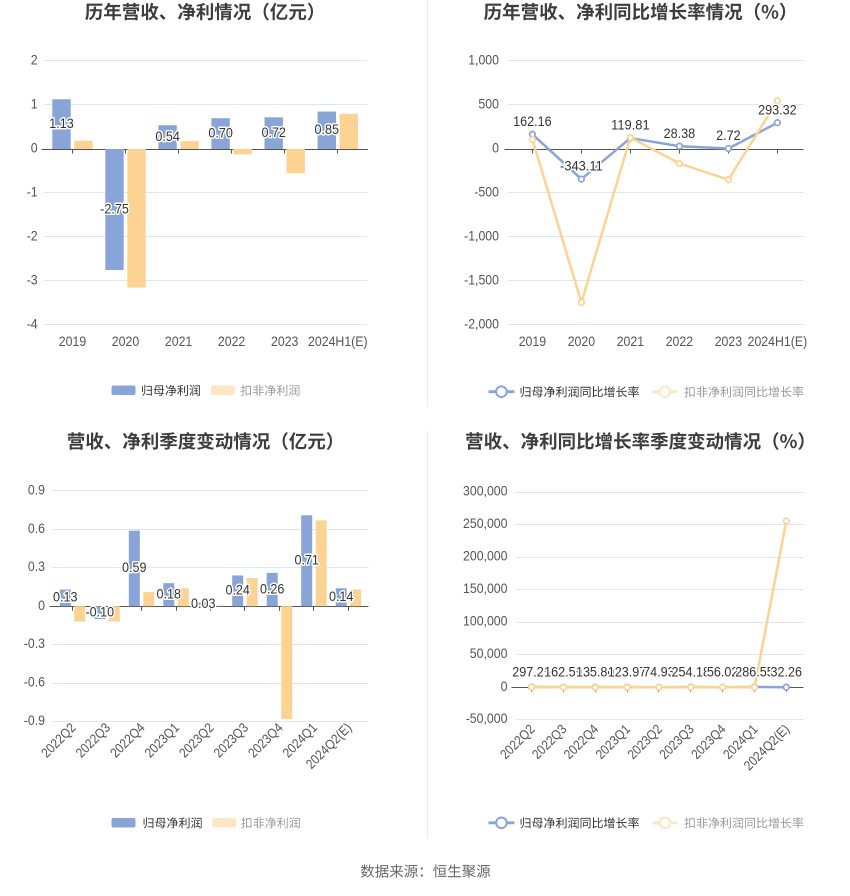 Image resolution: width=850 pixels, height=896 pixels. What do you see at coordinates (581, 166) in the screenshot?
I see `svg-text: -343.11` at bounding box center [581, 166].